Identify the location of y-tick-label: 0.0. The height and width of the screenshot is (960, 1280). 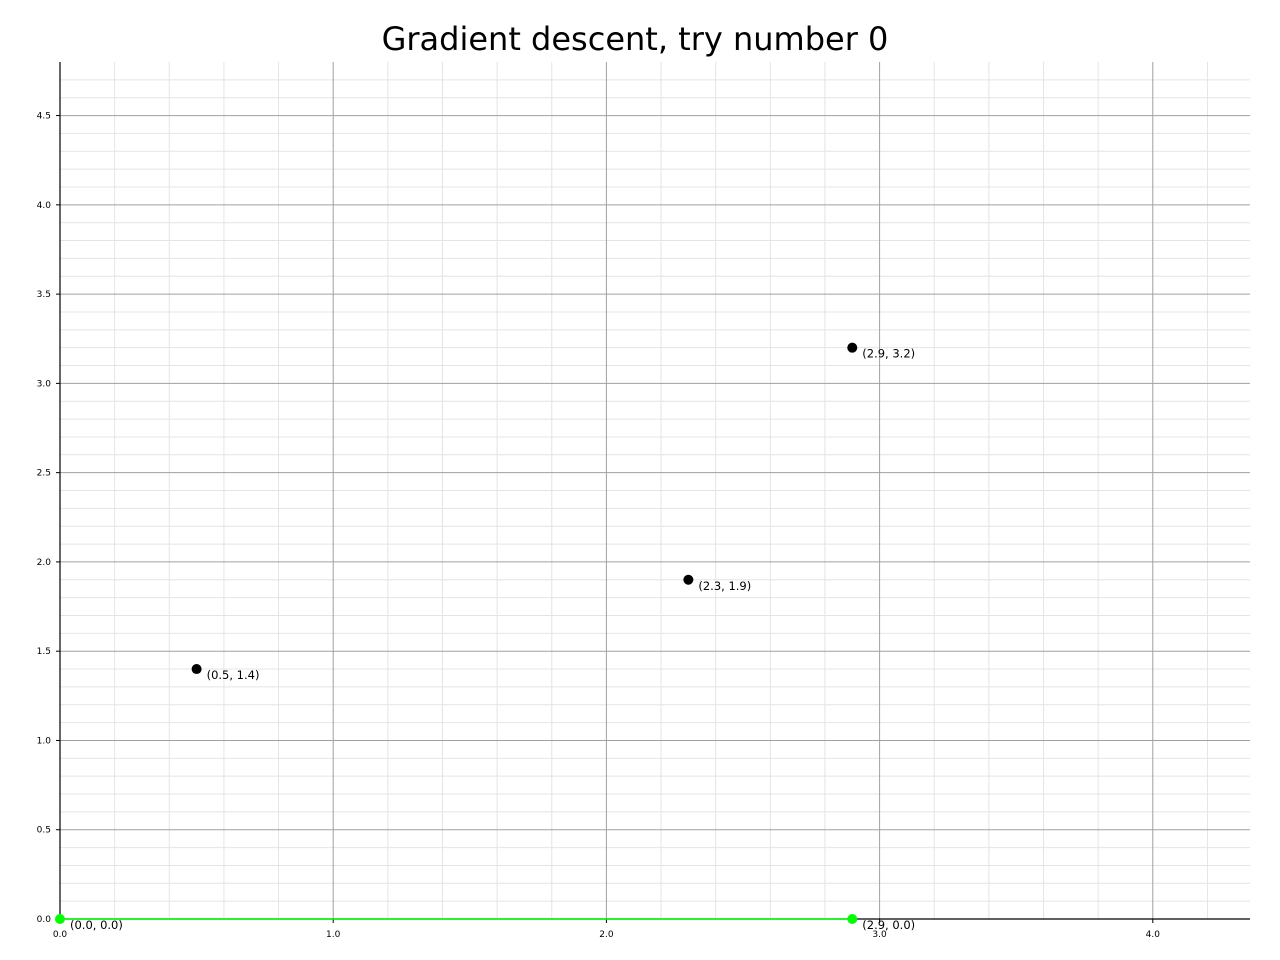
(44, 920).